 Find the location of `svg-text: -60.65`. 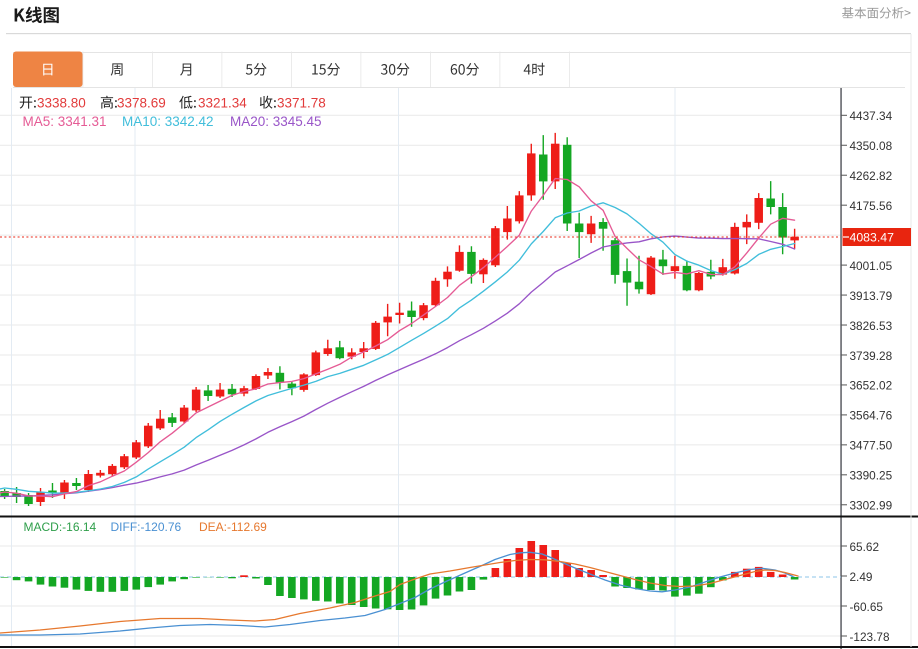

svg-text: -60.65 is located at coordinates (867, 607).